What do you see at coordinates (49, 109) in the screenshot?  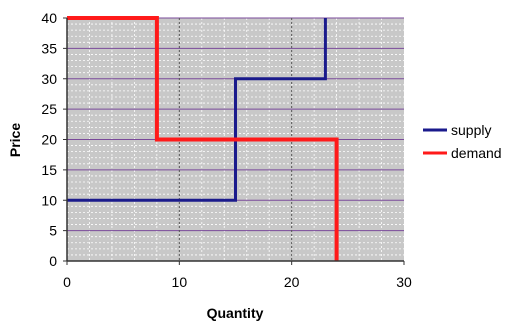 I see `y-tick-label: 25` at bounding box center [49, 109].